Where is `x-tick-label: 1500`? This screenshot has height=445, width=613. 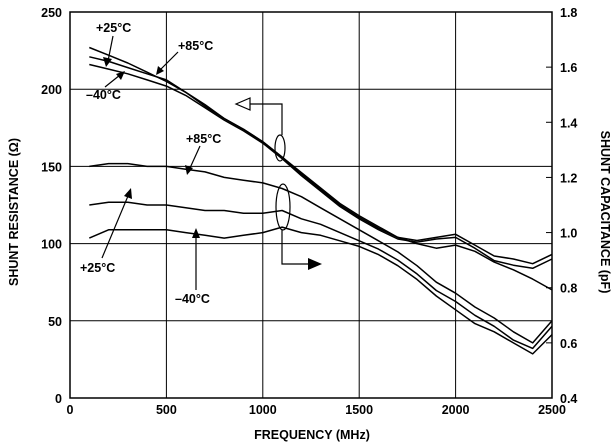 x-tick-label: 1500 is located at coordinates (359, 410).